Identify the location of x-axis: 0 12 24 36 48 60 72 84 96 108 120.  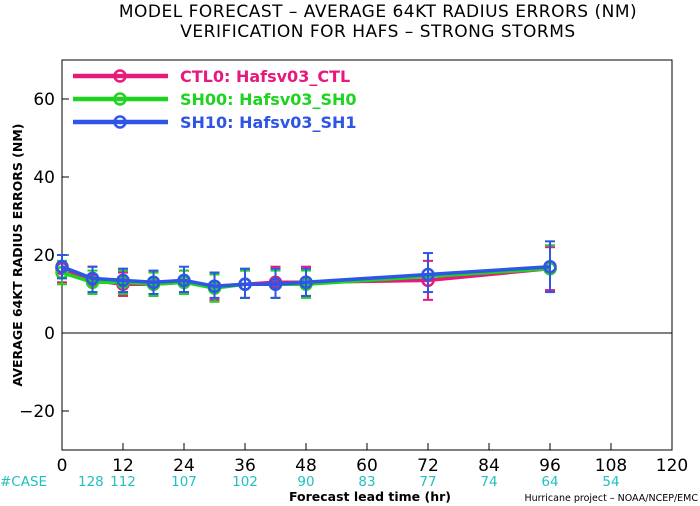
(372, 459).